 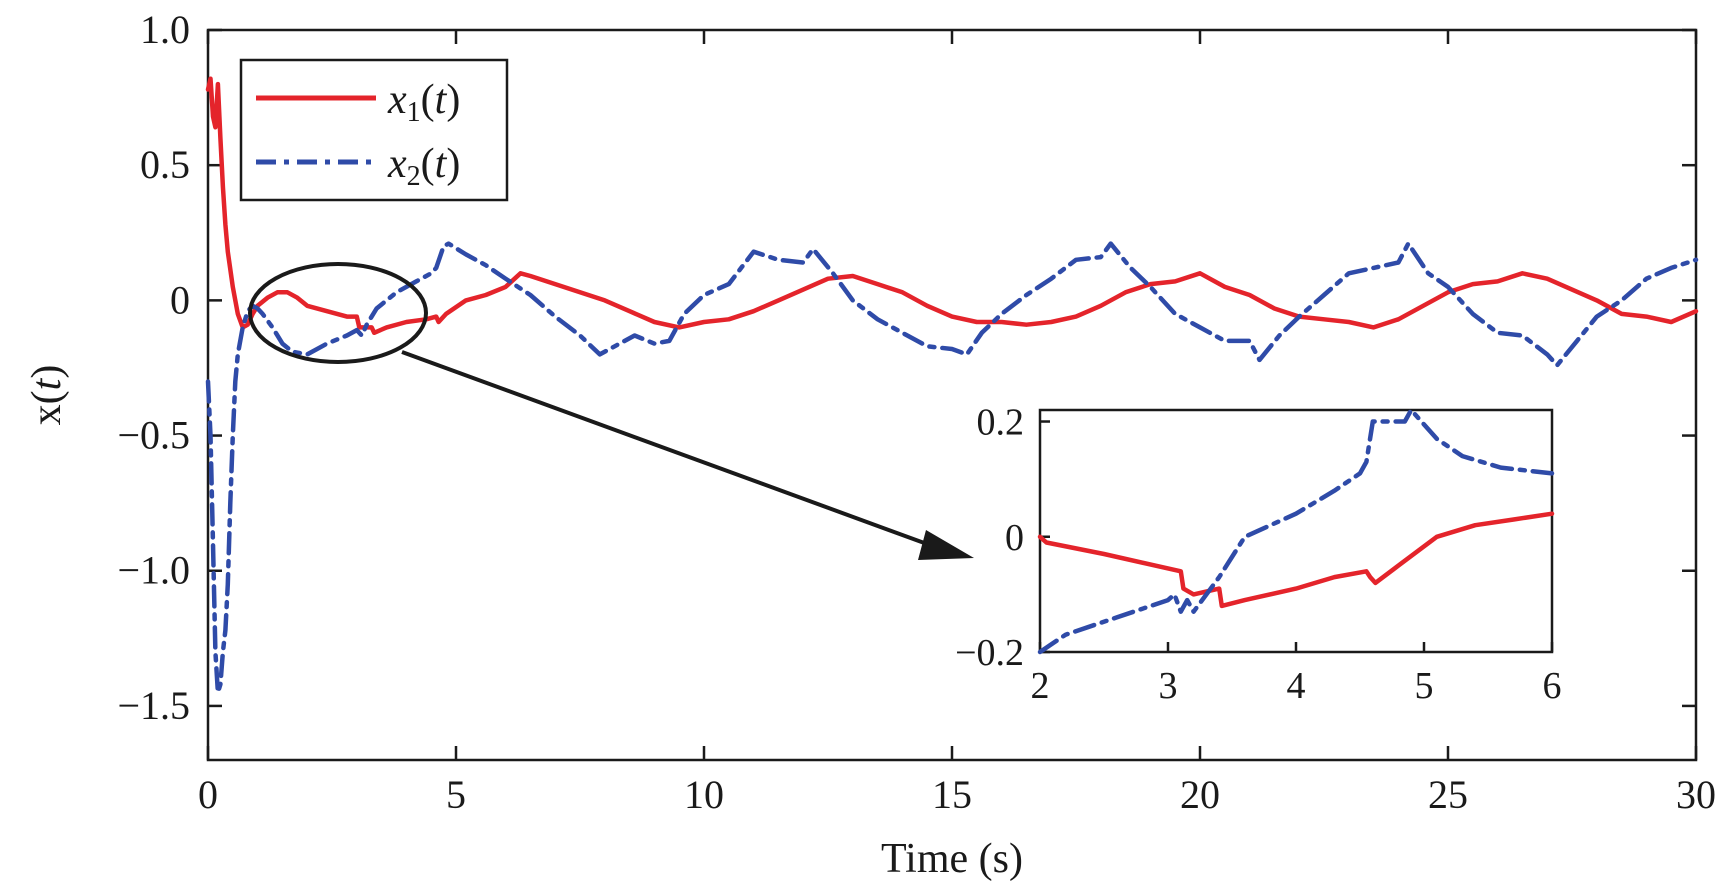 I want to click on y-tick-label: −0.5, so click(x=153, y=435).